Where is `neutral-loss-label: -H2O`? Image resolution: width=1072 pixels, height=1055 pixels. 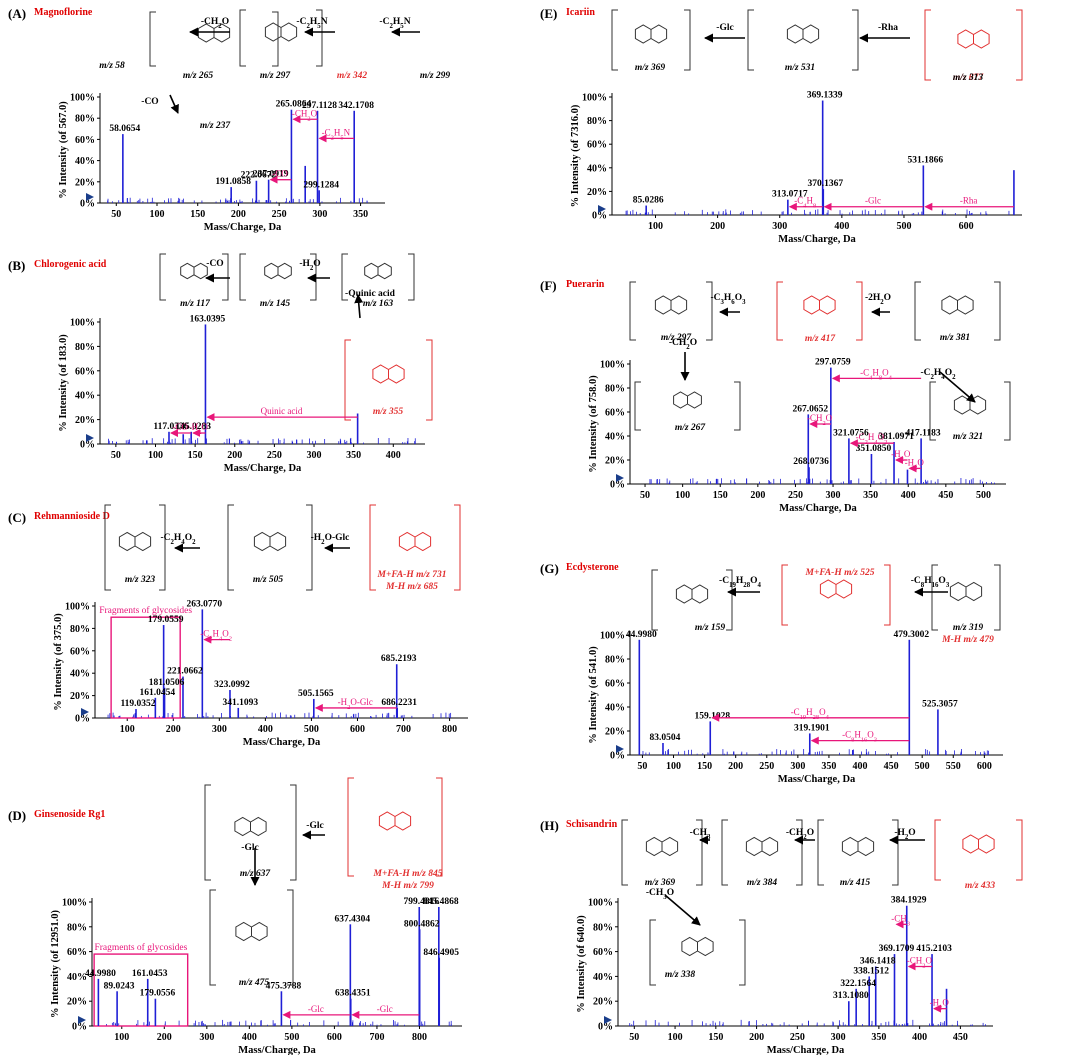 neutral-loss-label: -H2O is located at coordinates (199, 429).